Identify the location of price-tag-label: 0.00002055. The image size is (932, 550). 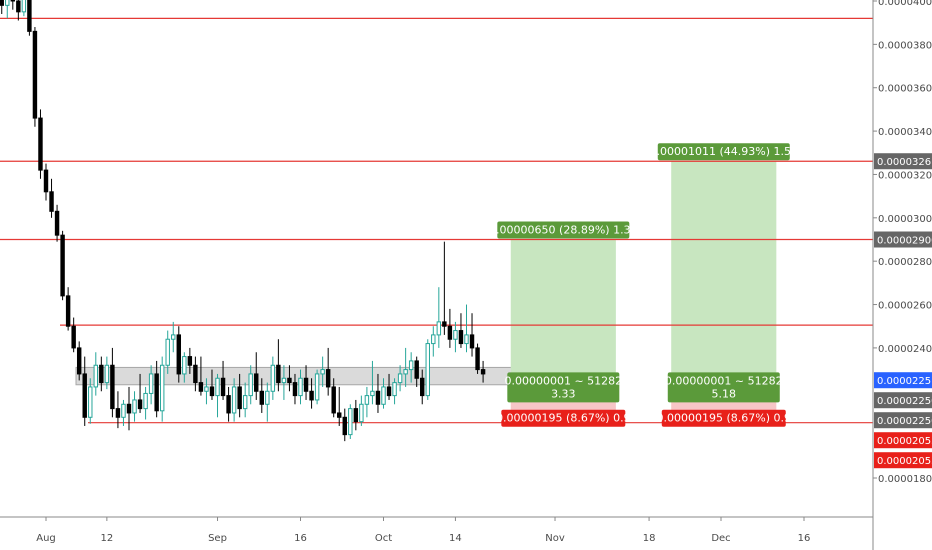
(904, 461).